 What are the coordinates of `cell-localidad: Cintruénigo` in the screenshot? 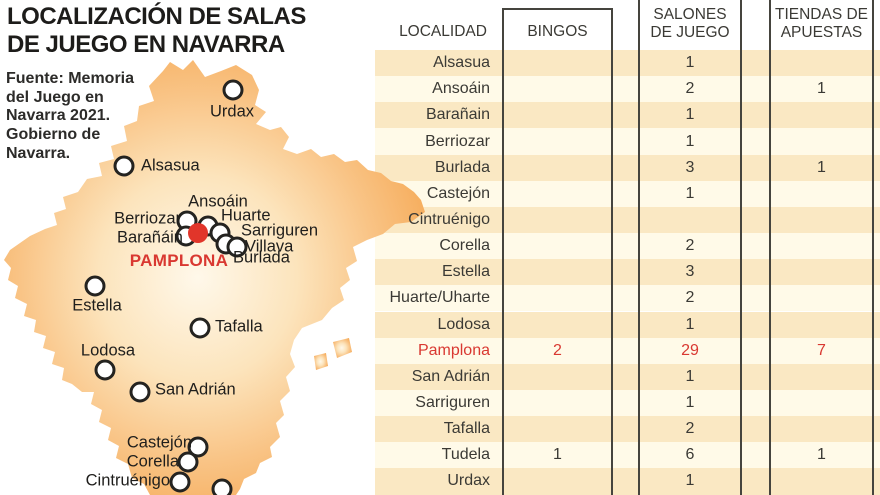 It's located at (449, 219).